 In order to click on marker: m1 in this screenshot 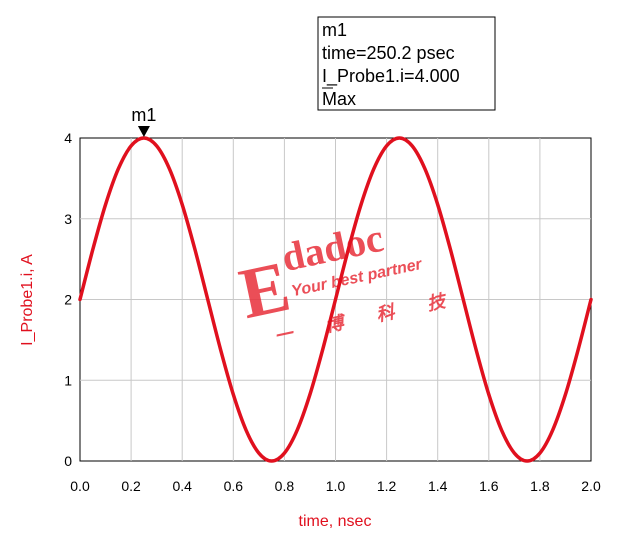, I will do `click(143, 121)`.